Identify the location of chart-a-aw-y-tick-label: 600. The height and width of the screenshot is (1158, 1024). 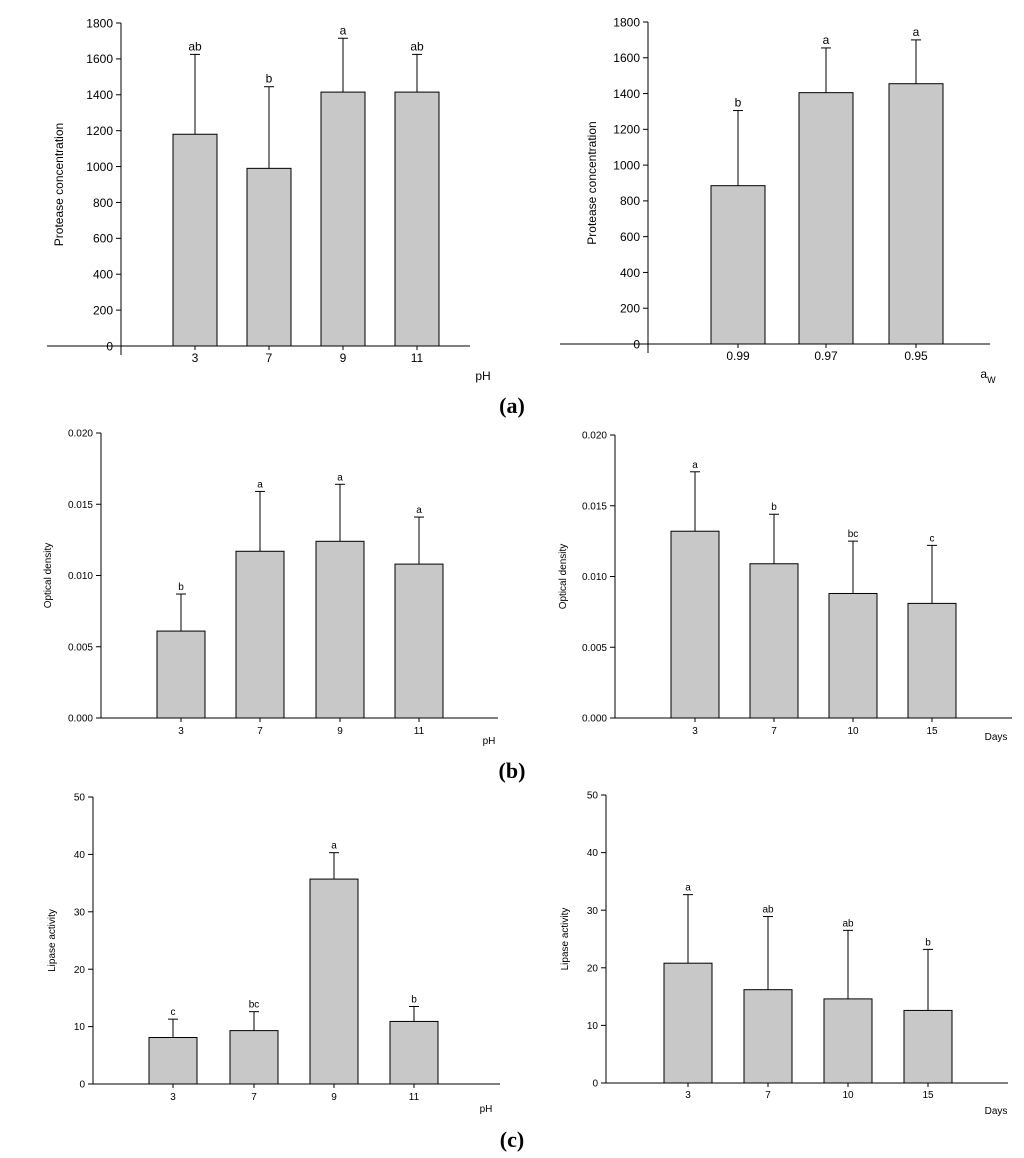
(630, 237).